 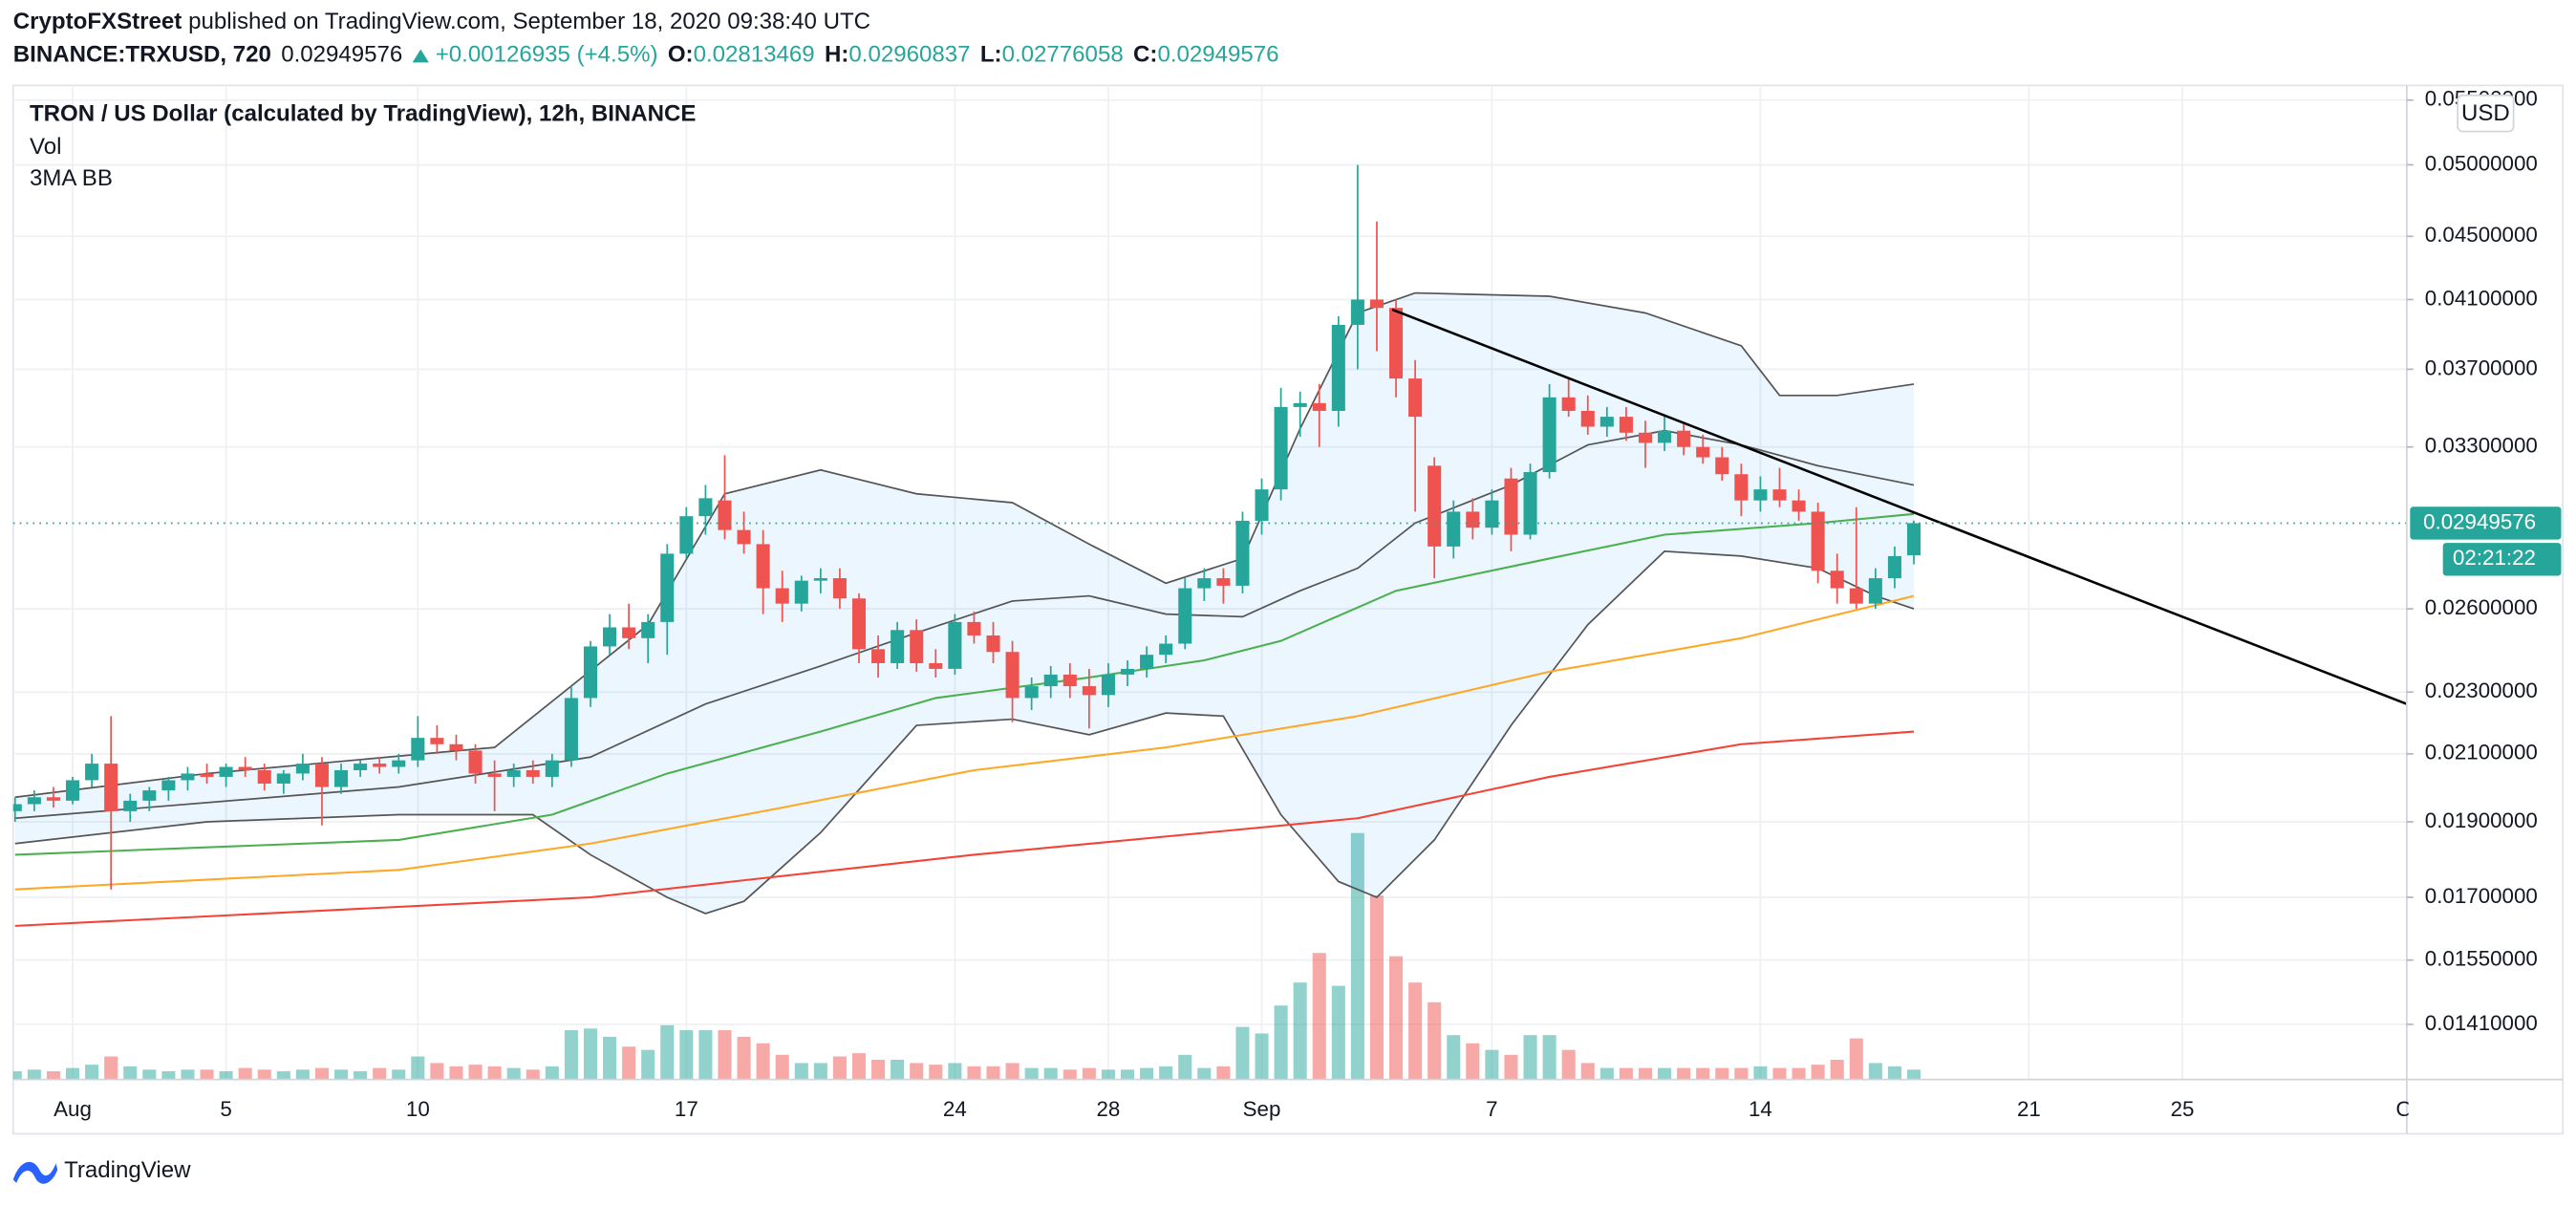 I want to click on currency-button, so click(x=2486, y=114).